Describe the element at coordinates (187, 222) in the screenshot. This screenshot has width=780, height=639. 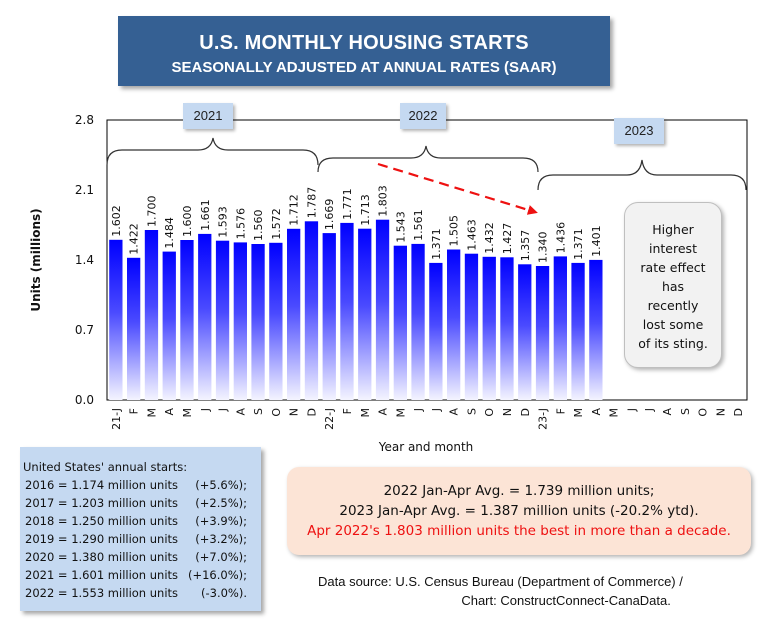
I see `data-label: 1.600` at that location.